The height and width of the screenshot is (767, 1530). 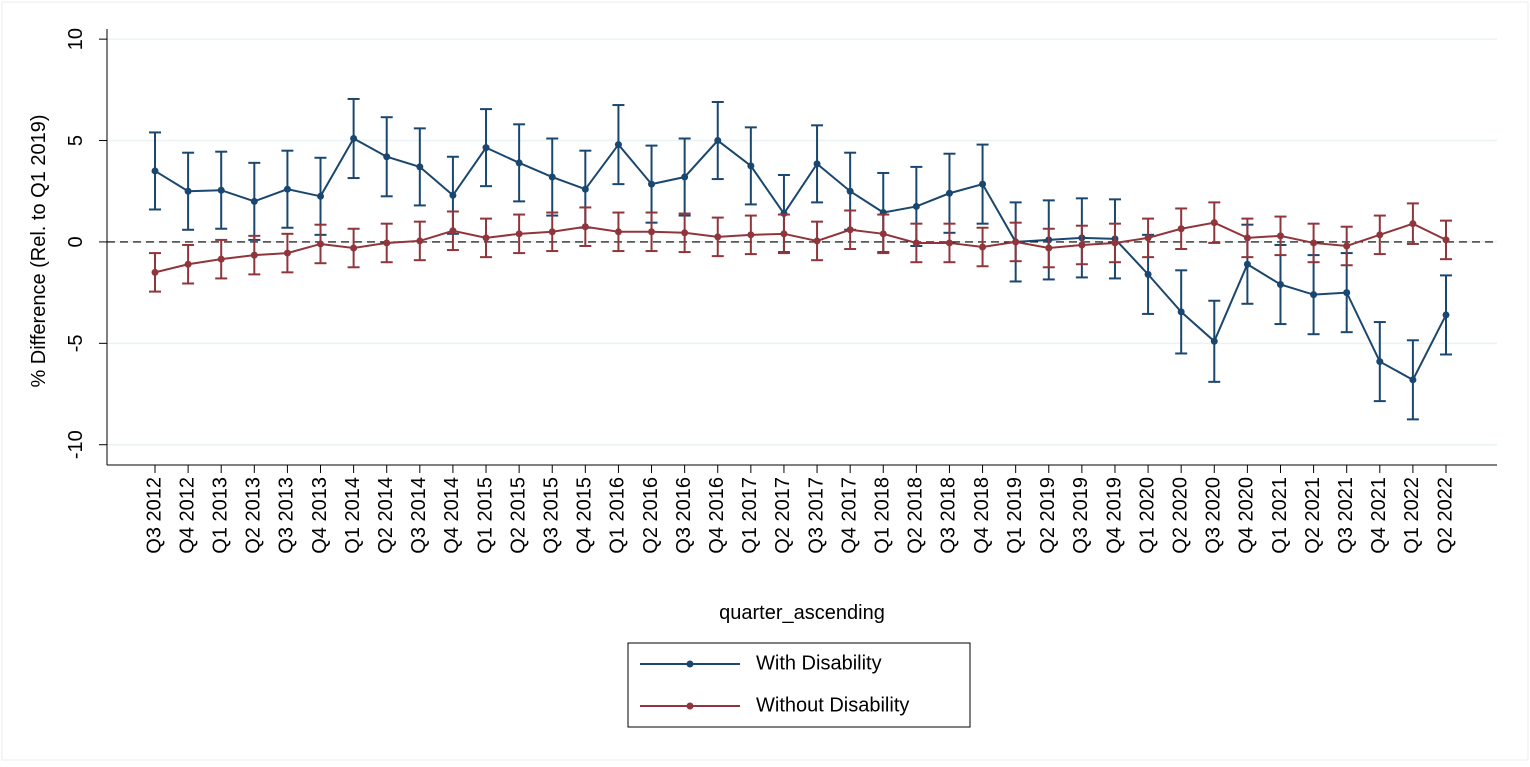 I want to click on legend-label: Without Disability, so click(x=832, y=705).